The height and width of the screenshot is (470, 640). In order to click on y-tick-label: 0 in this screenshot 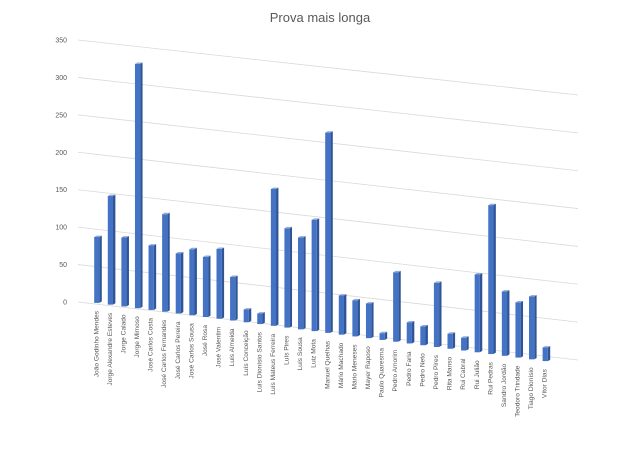, I will do `click(65, 303)`.